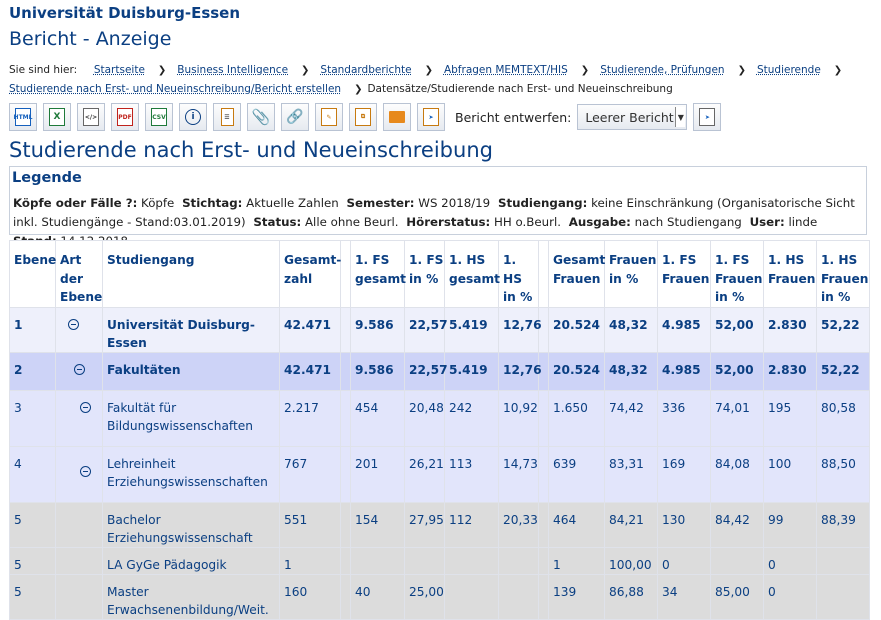  What do you see at coordinates (377, 418) in the screenshot?
I see `table-cell: 454` at bounding box center [377, 418].